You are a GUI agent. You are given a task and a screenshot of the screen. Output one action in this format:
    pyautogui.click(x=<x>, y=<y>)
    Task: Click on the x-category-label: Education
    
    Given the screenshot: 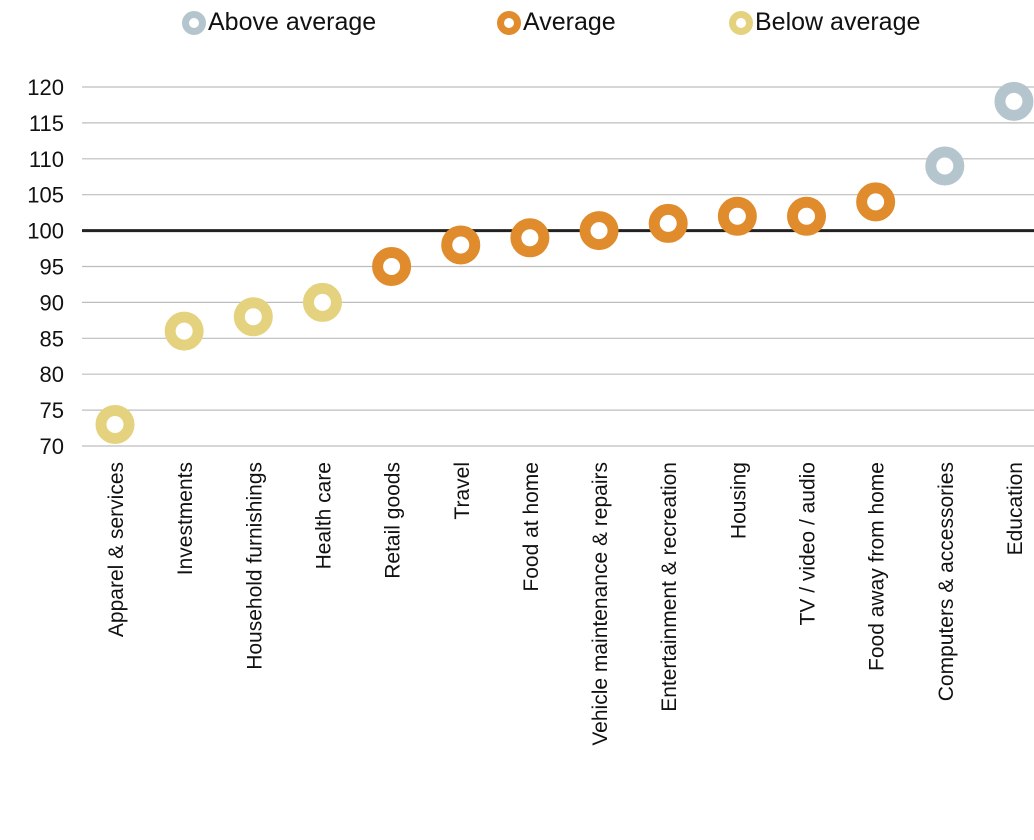 What is the action you would take?
    pyautogui.click(x=1015, y=508)
    